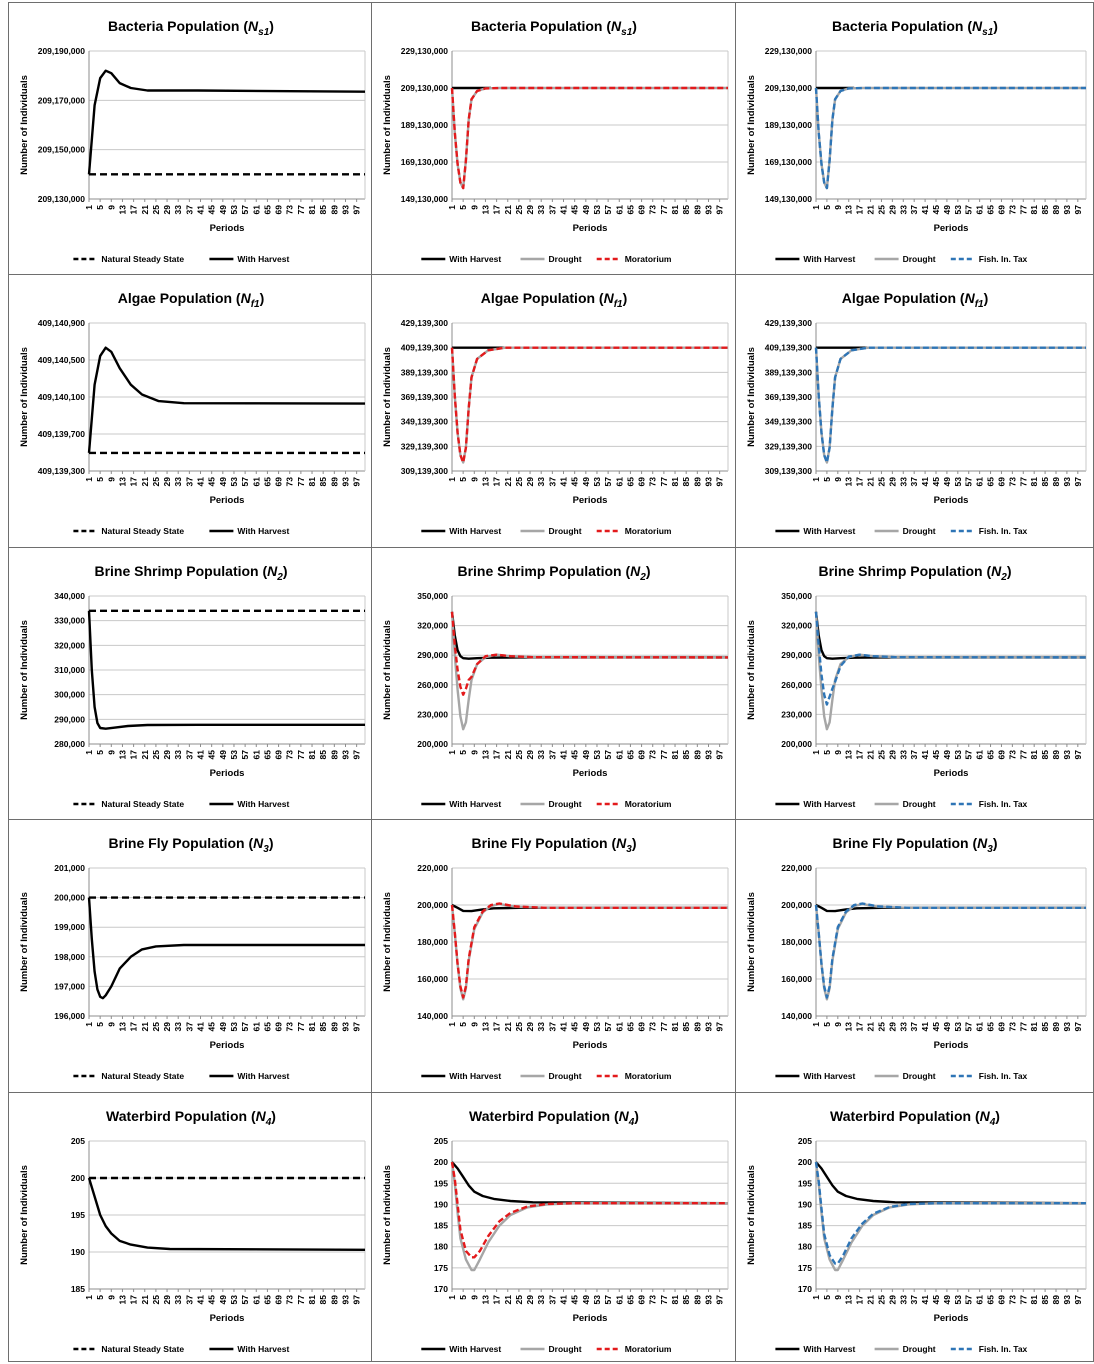 This screenshot has width=1094, height=1364. Describe the element at coordinates (62, 150) in the screenshot. I see `y-tick-label: 209,150,000` at that location.